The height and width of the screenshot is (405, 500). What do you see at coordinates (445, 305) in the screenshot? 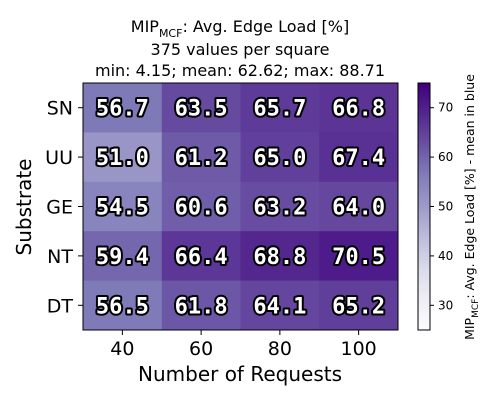
I see `colorbar-tick-label: 30` at bounding box center [445, 305].